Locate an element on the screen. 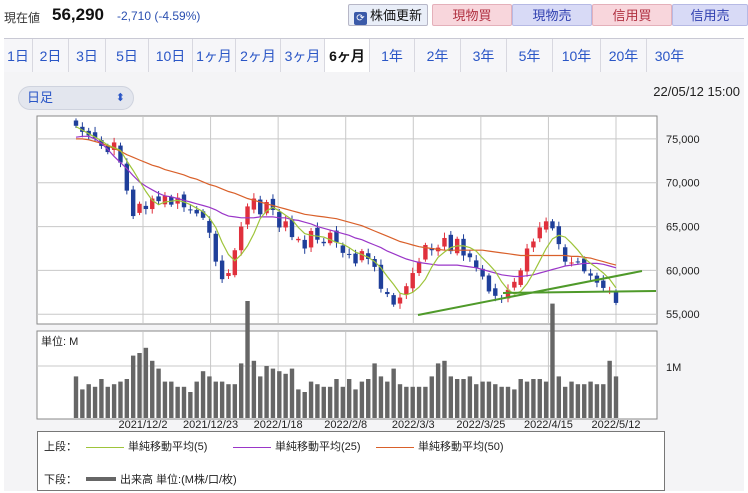  tab-3y: 3年 is located at coordinates (484, 56).